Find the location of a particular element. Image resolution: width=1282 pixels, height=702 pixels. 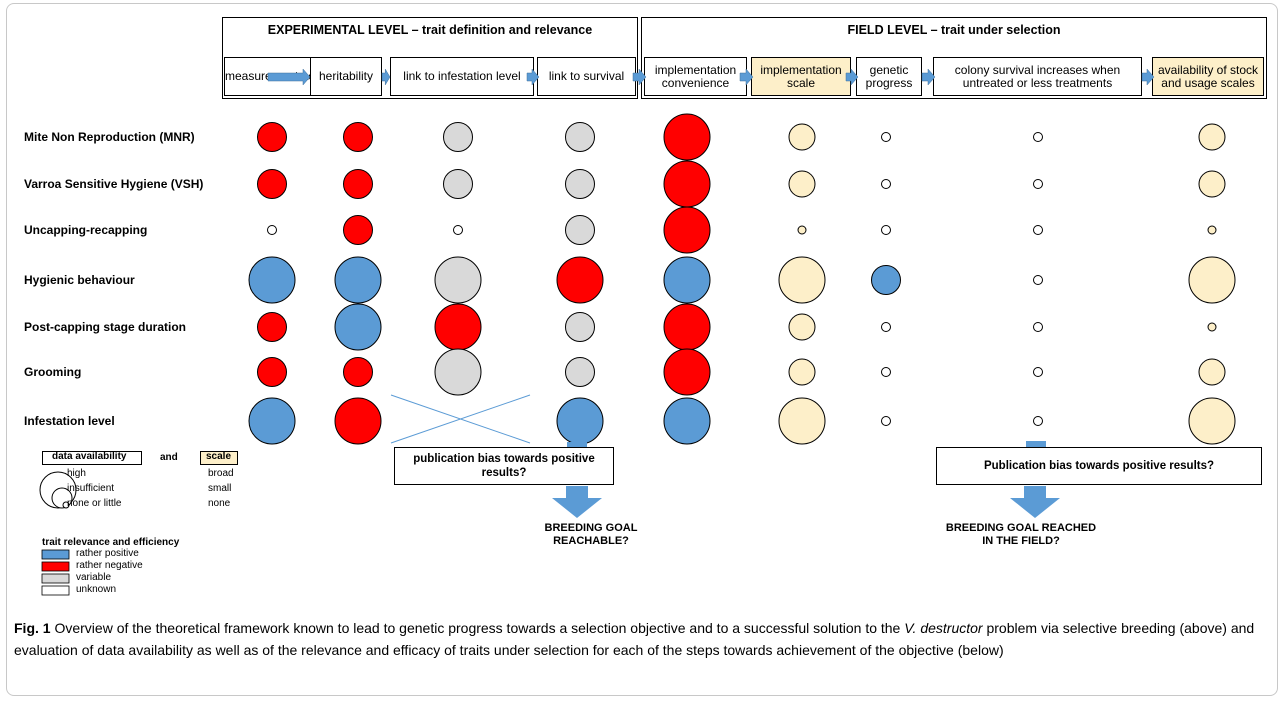

legend-data-availability: data availability is located at coordinates (89, 456).